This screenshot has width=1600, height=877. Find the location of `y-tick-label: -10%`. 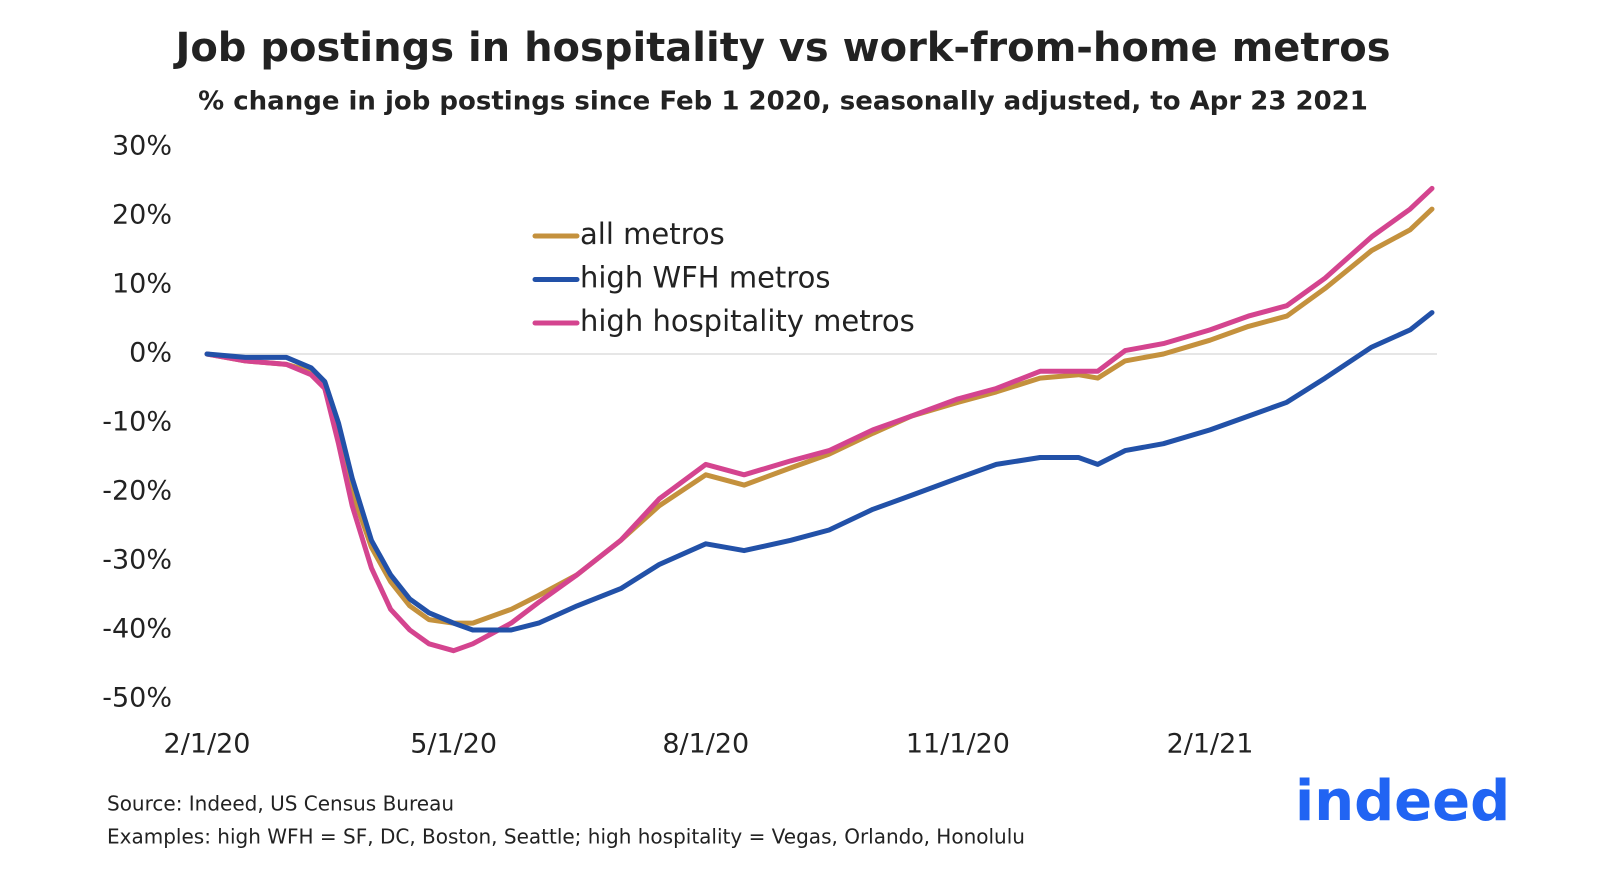

y-tick-label: -10% is located at coordinates (137, 422).